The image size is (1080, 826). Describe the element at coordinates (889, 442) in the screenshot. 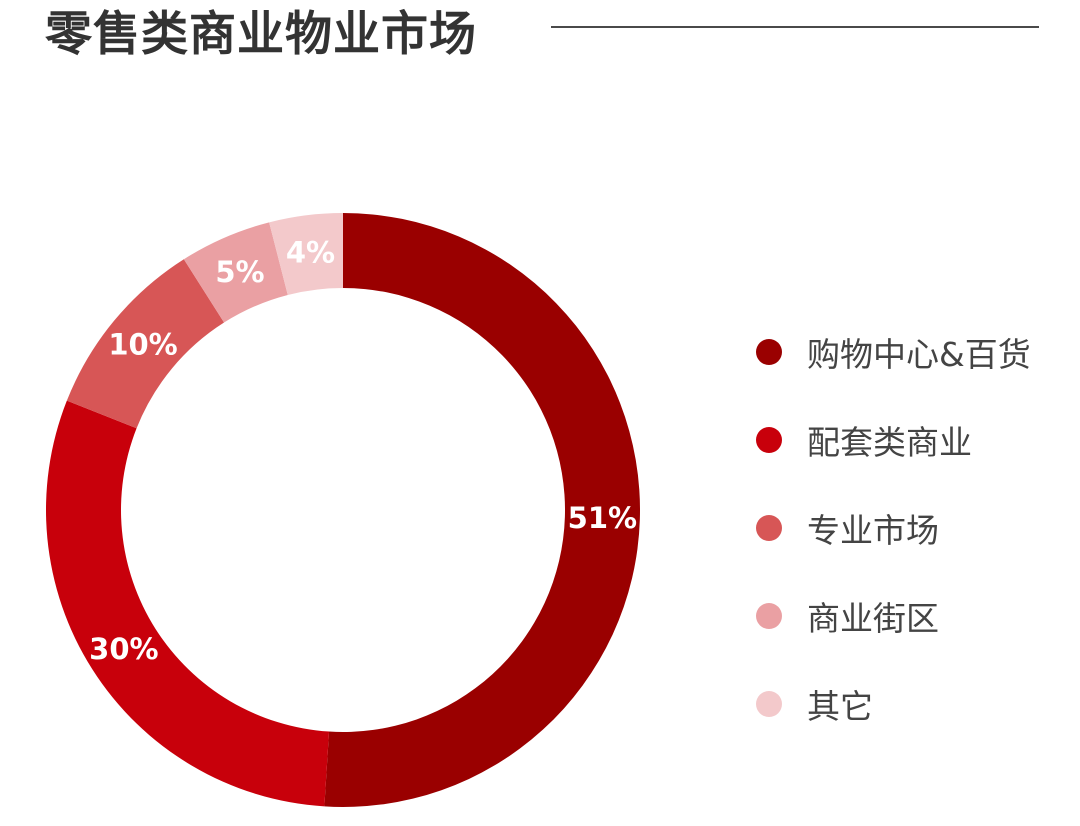

I see `legend-label-1: 配套类商业` at that location.